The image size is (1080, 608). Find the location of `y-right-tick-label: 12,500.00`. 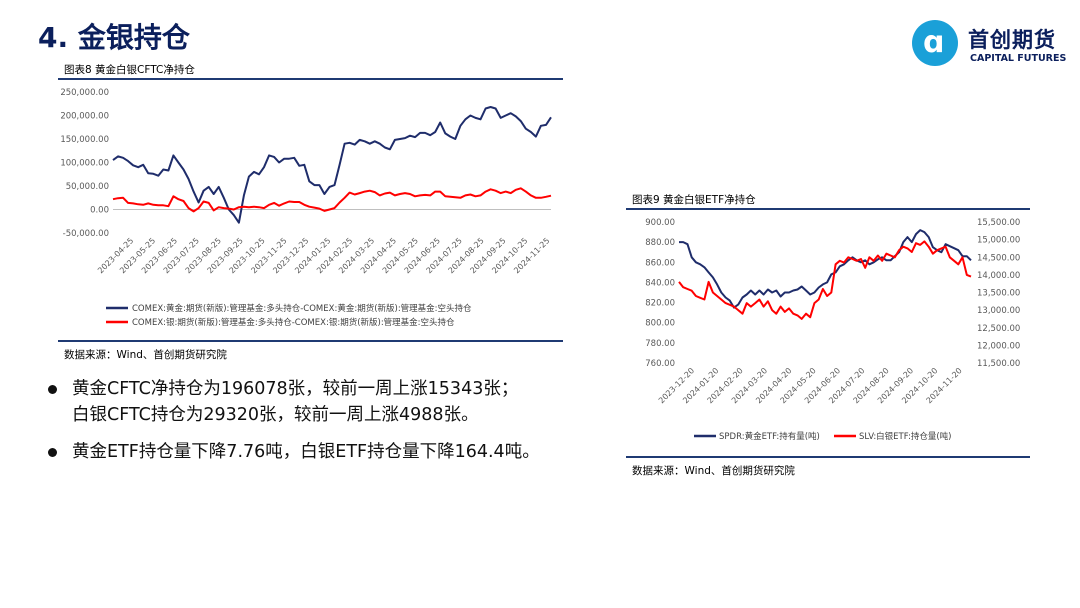

y-right-tick-label: 12,500.00 is located at coordinates (998, 329).